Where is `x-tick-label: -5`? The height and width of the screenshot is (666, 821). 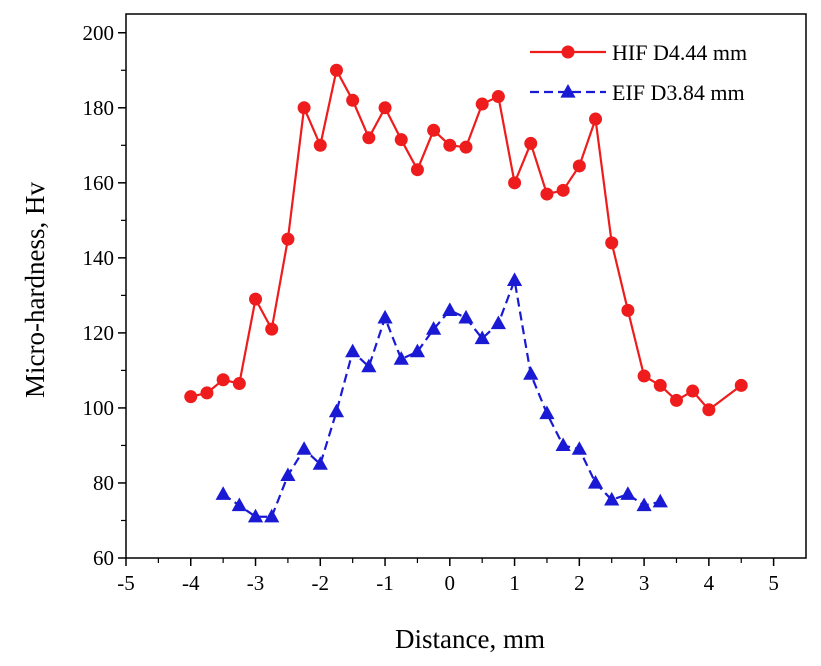
x-tick-label: -5 is located at coordinates (126, 583).